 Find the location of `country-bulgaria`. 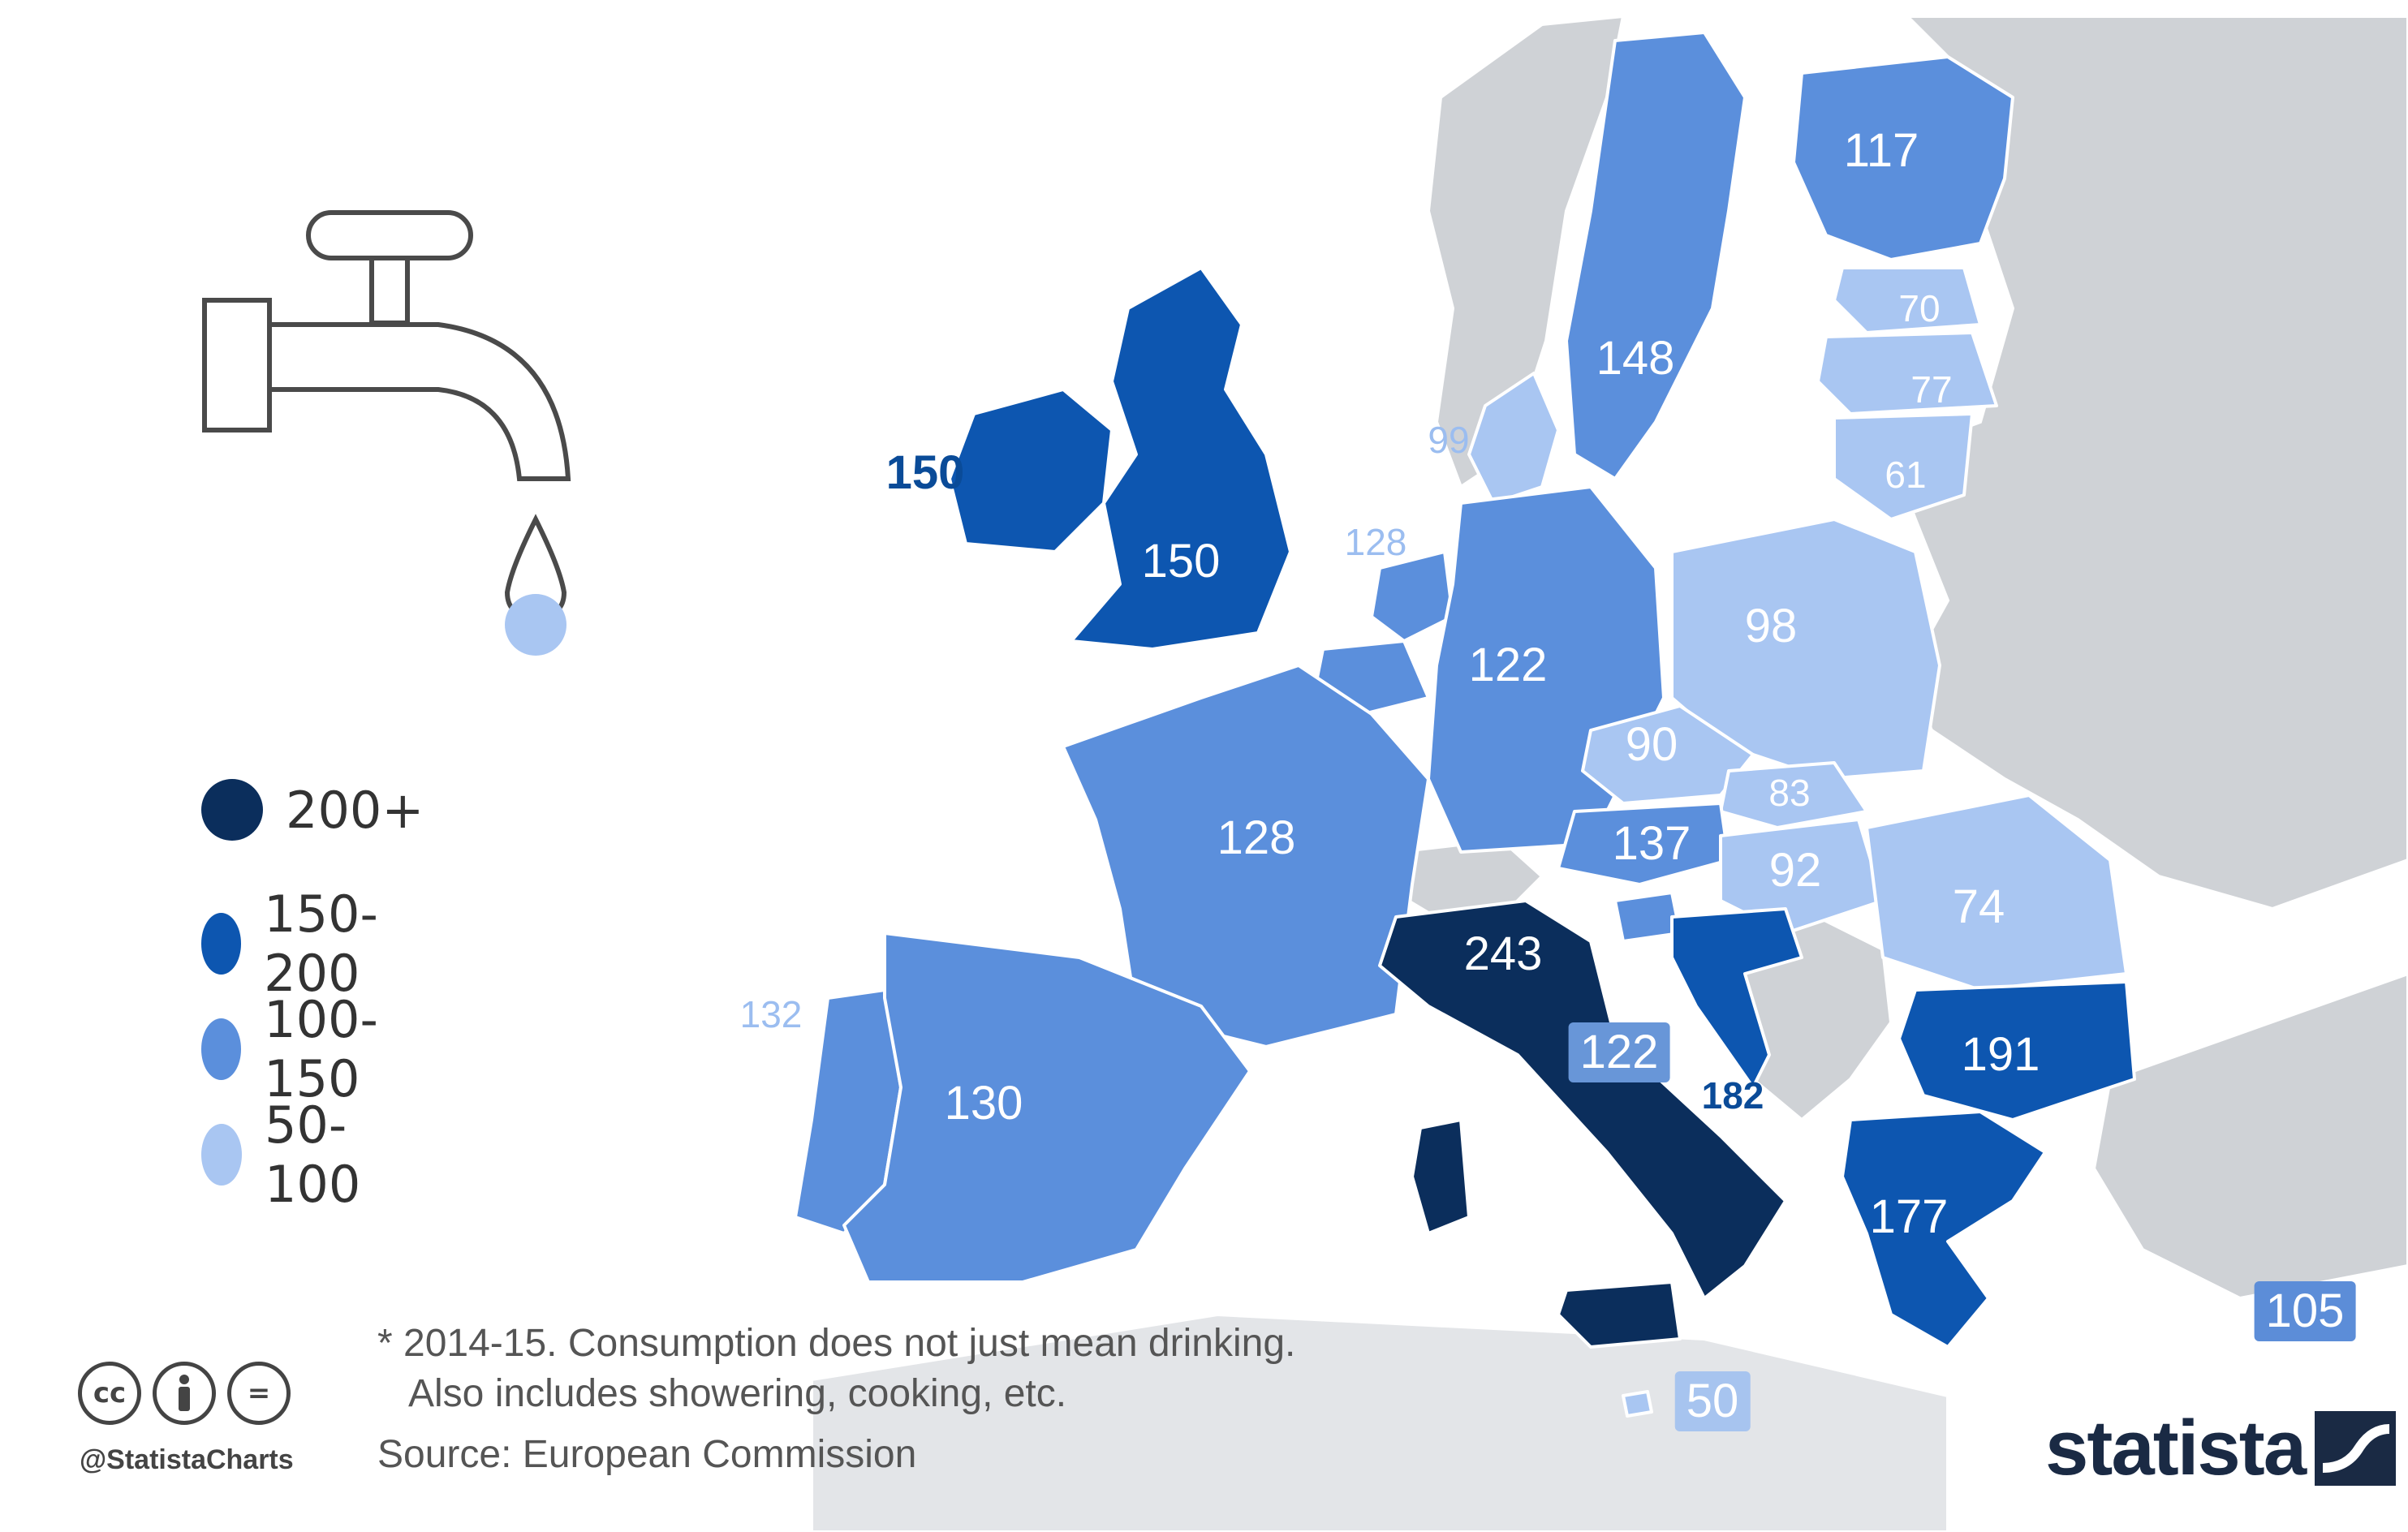

country-bulgaria is located at coordinates (2017, 1050).